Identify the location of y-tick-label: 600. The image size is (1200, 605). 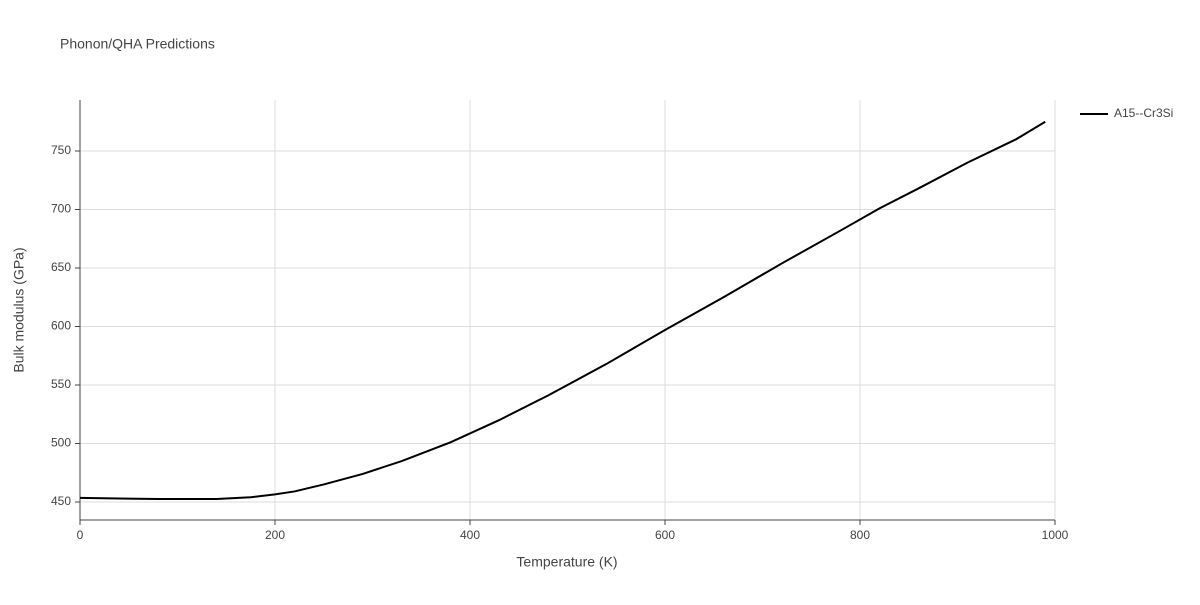
(61, 326).